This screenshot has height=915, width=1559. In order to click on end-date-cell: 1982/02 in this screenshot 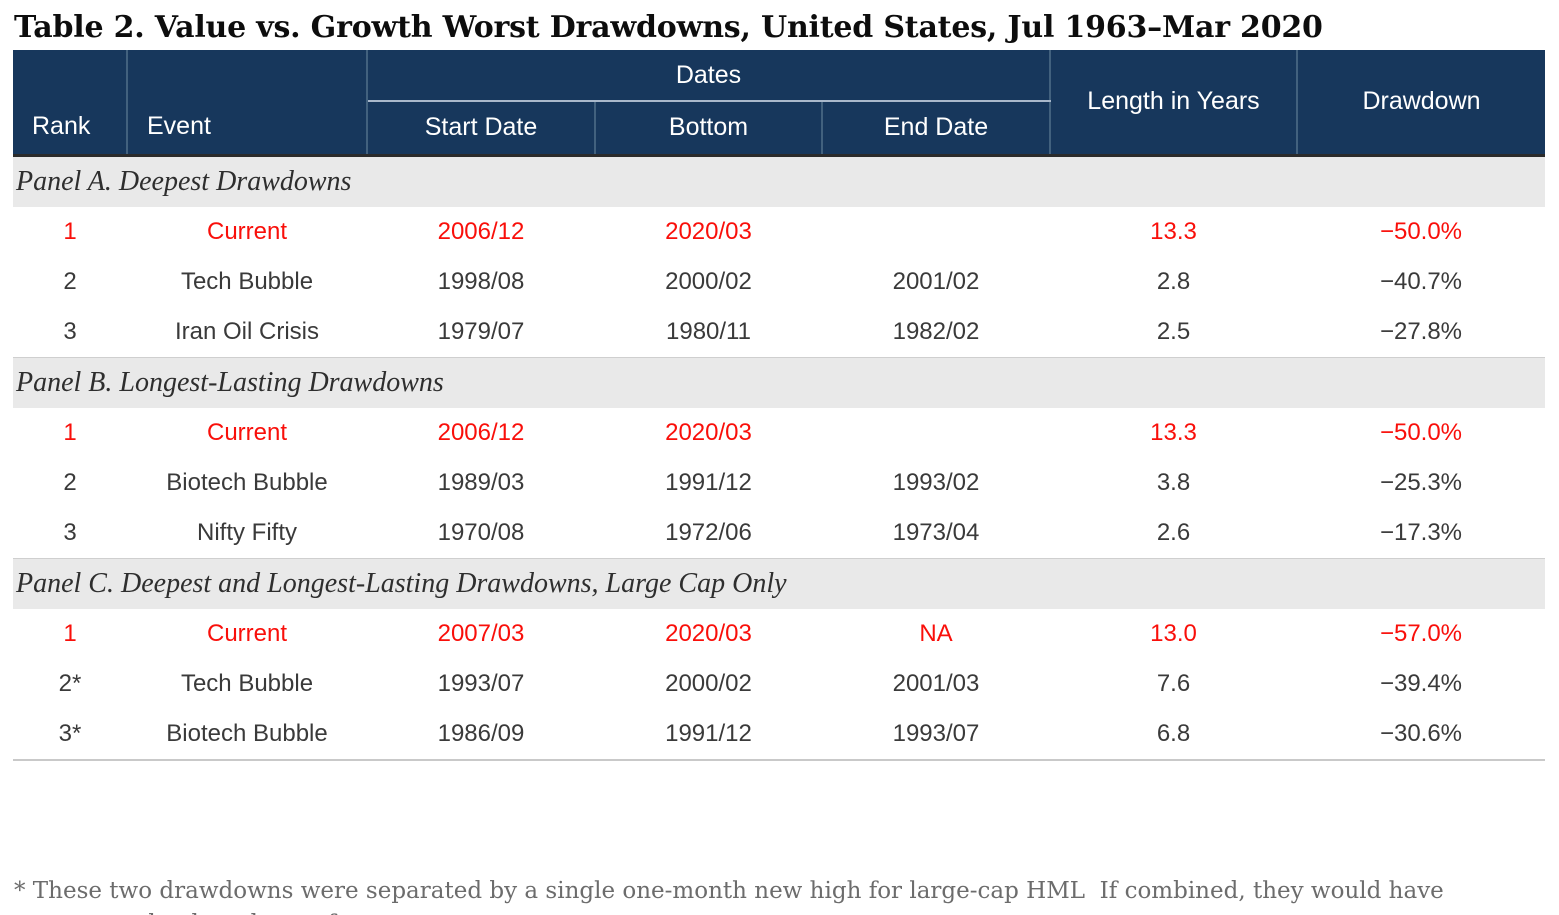, I will do `click(936, 331)`.